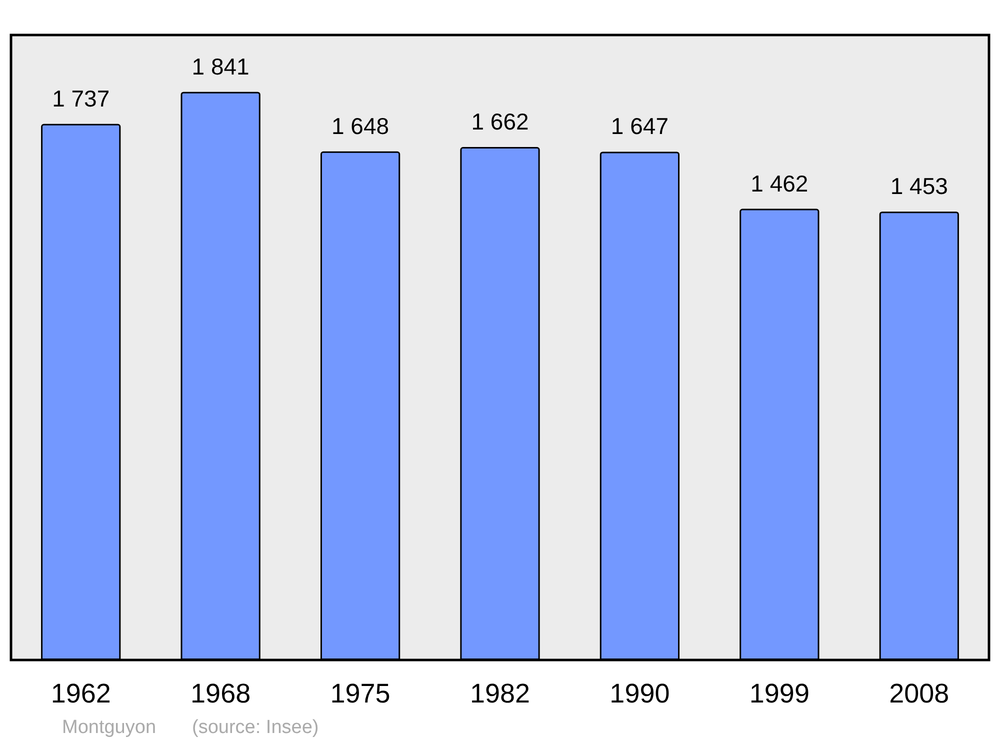 This screenshot has height=747, width=1000. What do you see at coordinates (220, 693) in the screenshot?
I see `x-tick-label: 1968` at bounding box center [220, 693].